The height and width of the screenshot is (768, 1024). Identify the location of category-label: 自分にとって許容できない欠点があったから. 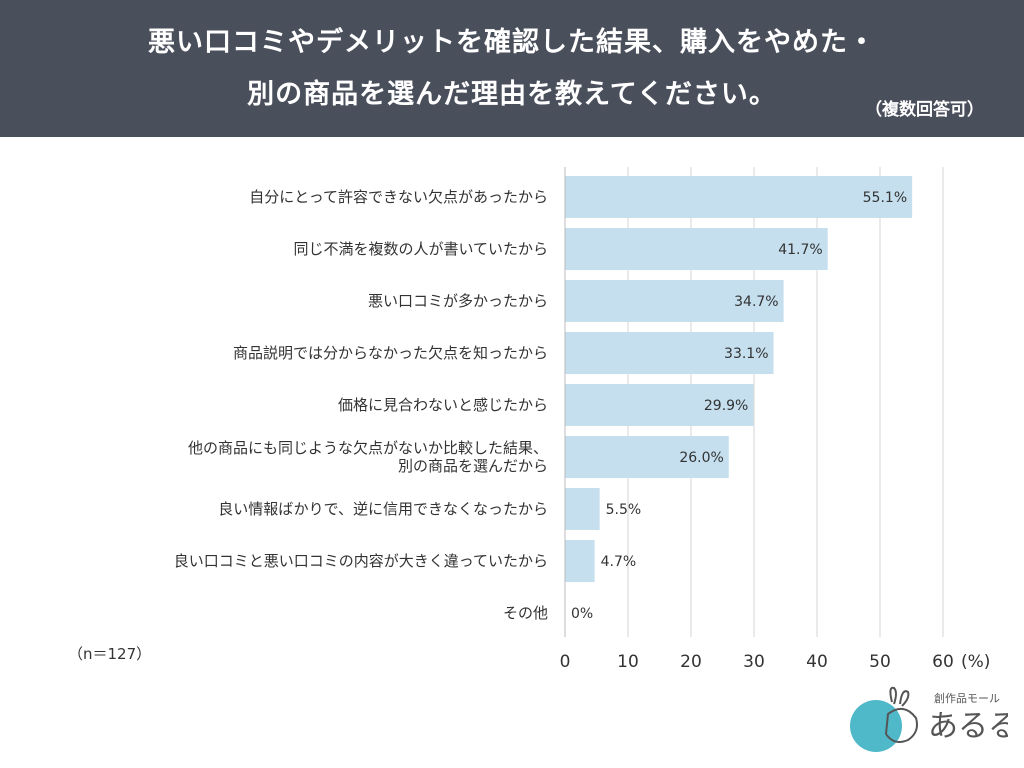
(398, 197).